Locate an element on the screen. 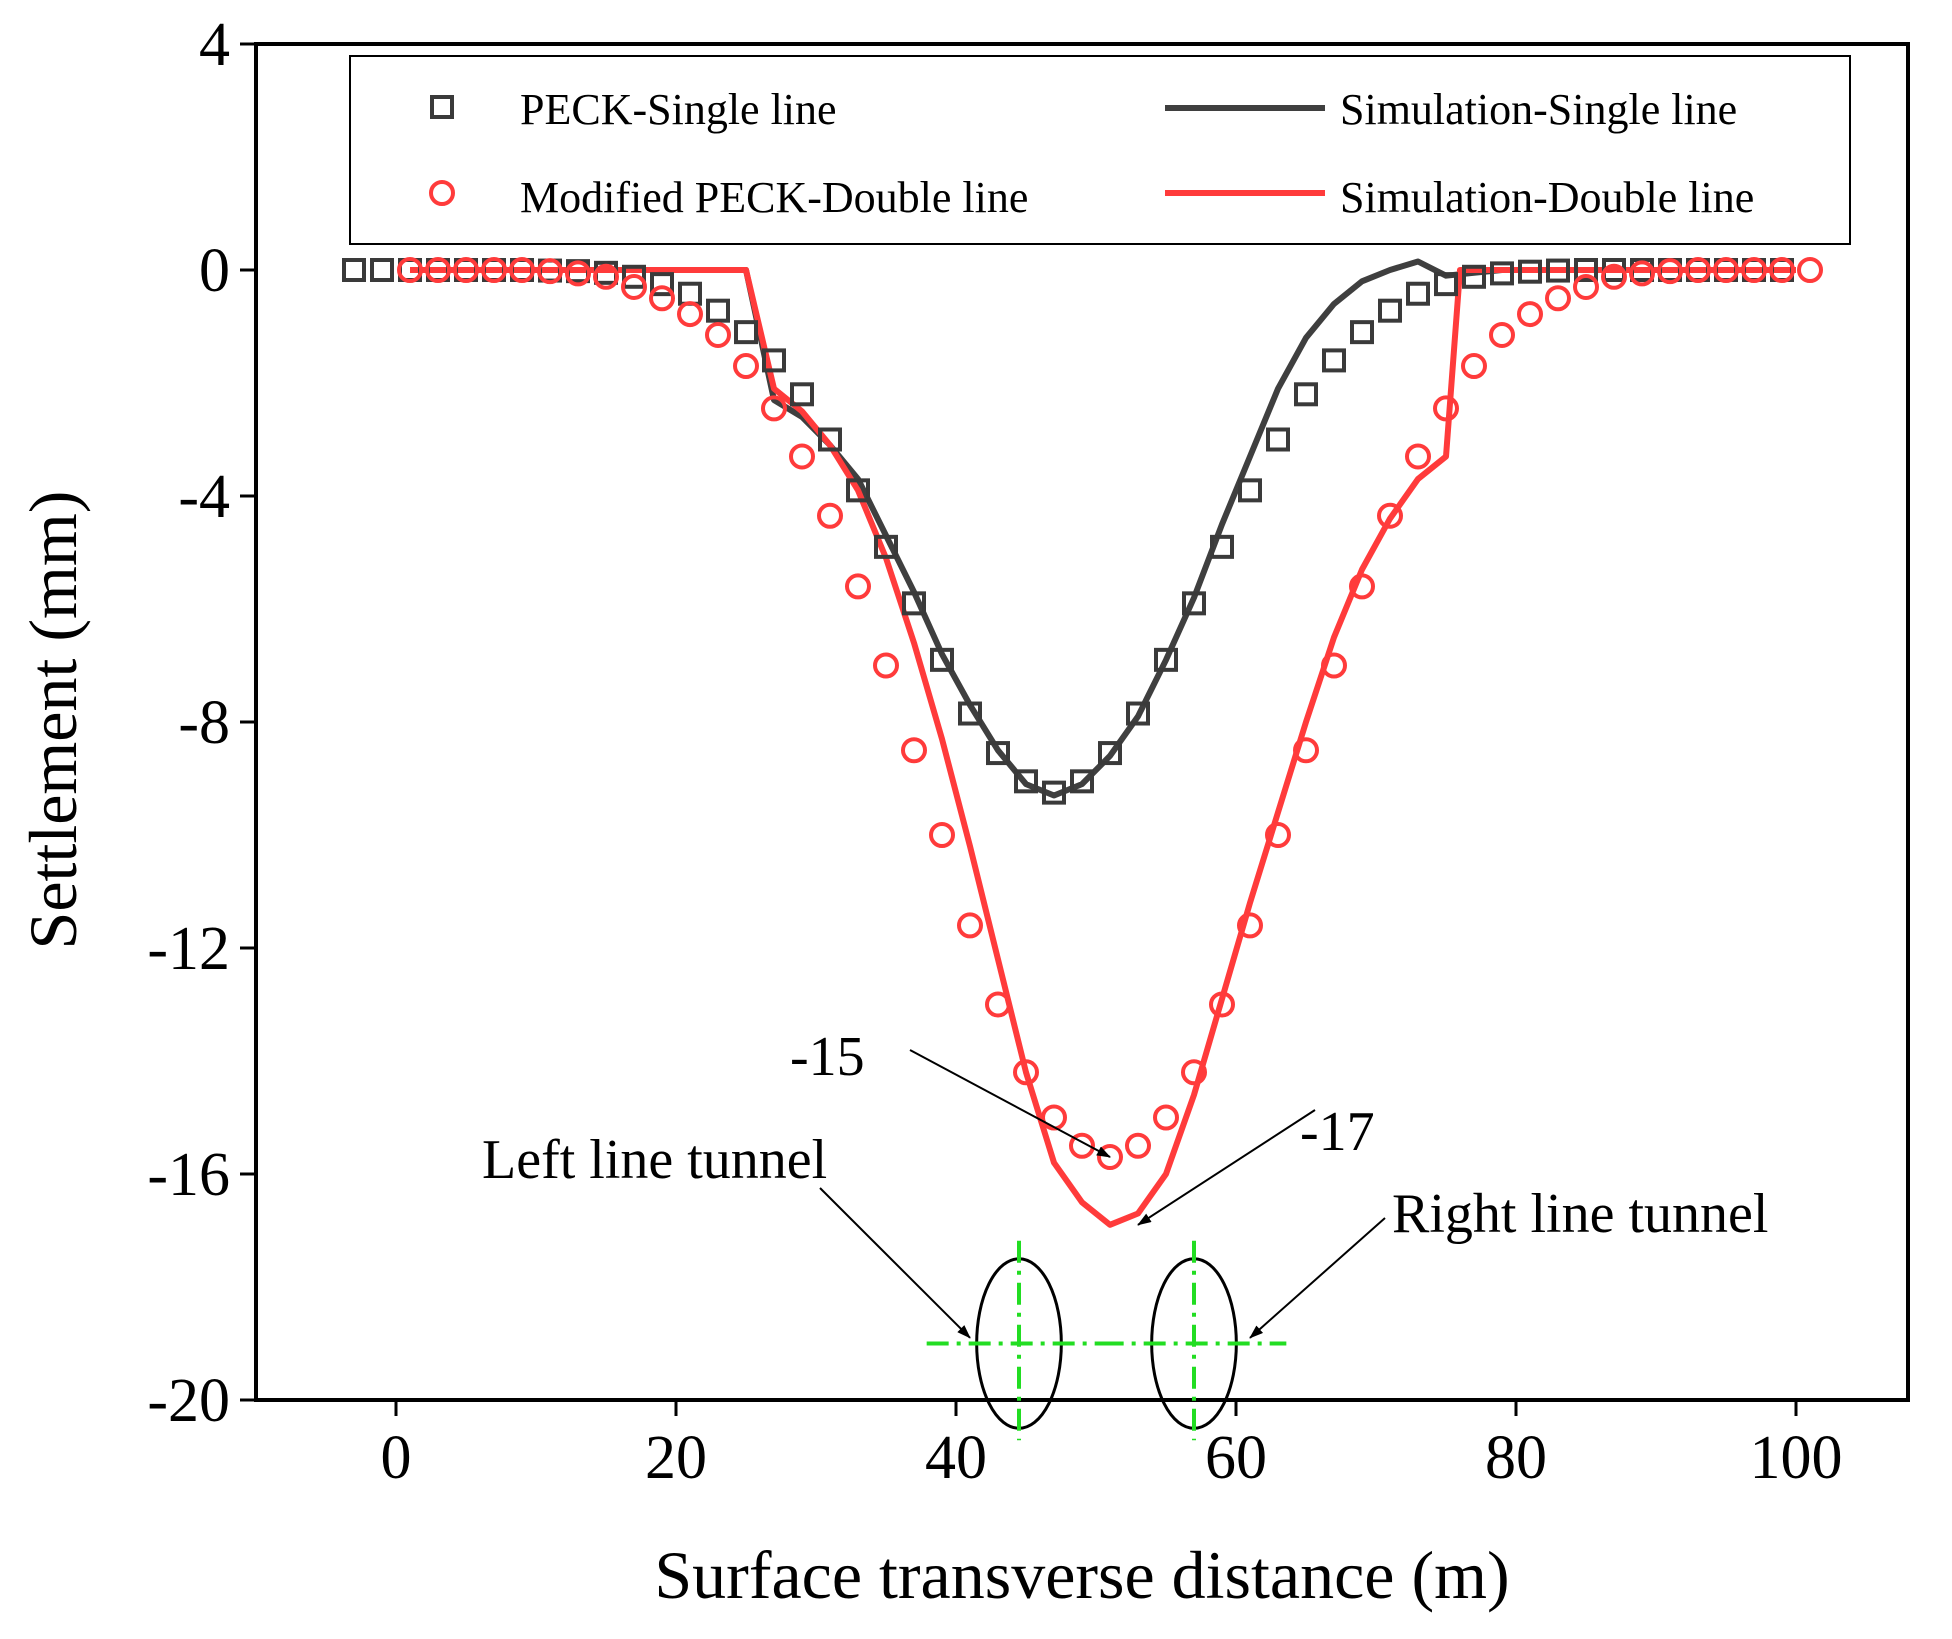 Image resolution: width=1952 pixels, height=1639 pixels. y-tick-label: -20 is located at coordinates (188, 1401).